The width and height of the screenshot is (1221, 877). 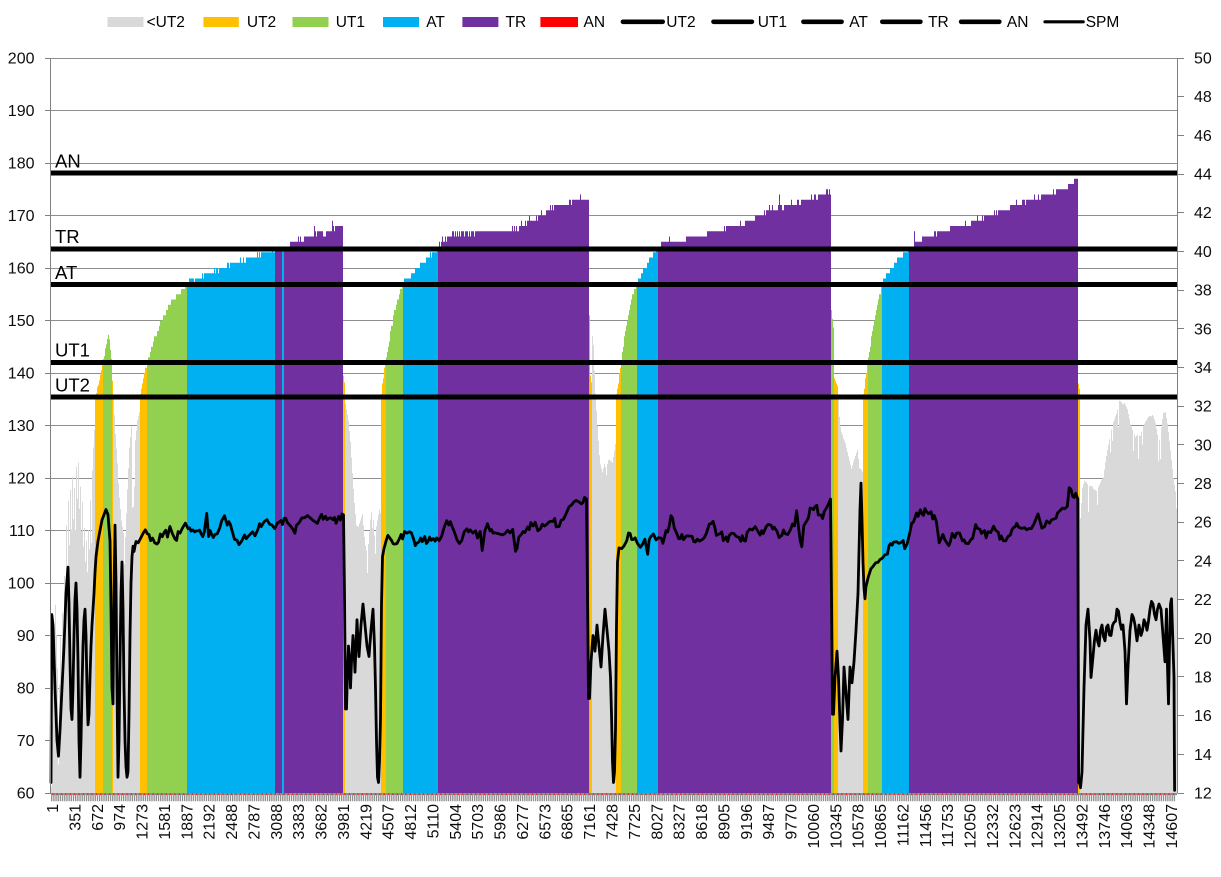 What do you see at coordinates (120, 817) in the screenshot?
I see `svg-text: 974` at bounding box center [120, 817].